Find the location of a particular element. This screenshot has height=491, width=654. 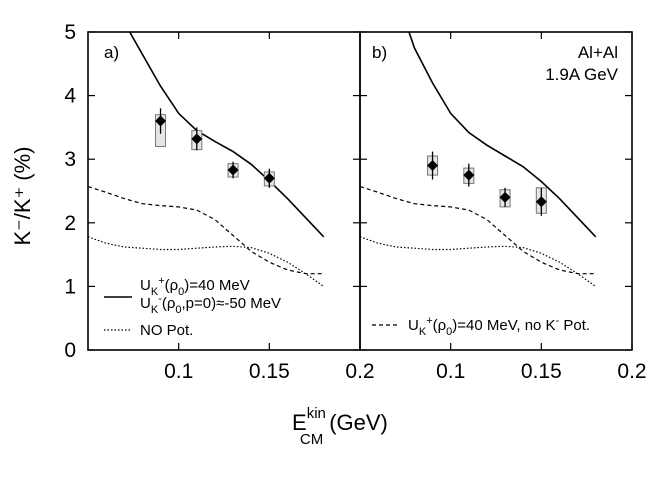

system-label: Al+Al is located at coordinates (598, 52).